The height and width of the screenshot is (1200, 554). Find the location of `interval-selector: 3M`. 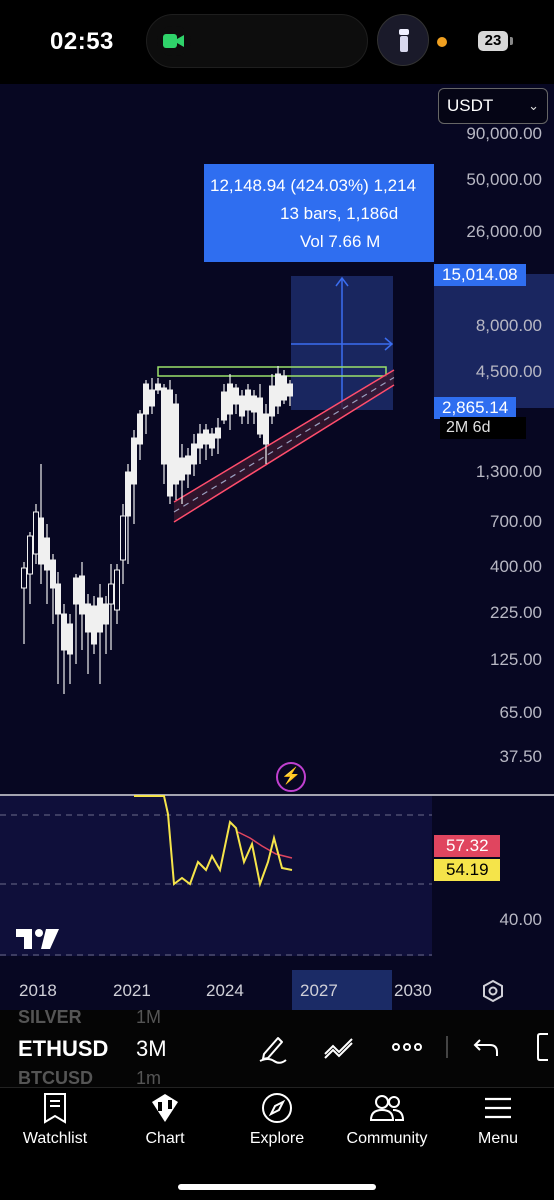

interval-selector: 3M is located at coordinates (151, 1048).